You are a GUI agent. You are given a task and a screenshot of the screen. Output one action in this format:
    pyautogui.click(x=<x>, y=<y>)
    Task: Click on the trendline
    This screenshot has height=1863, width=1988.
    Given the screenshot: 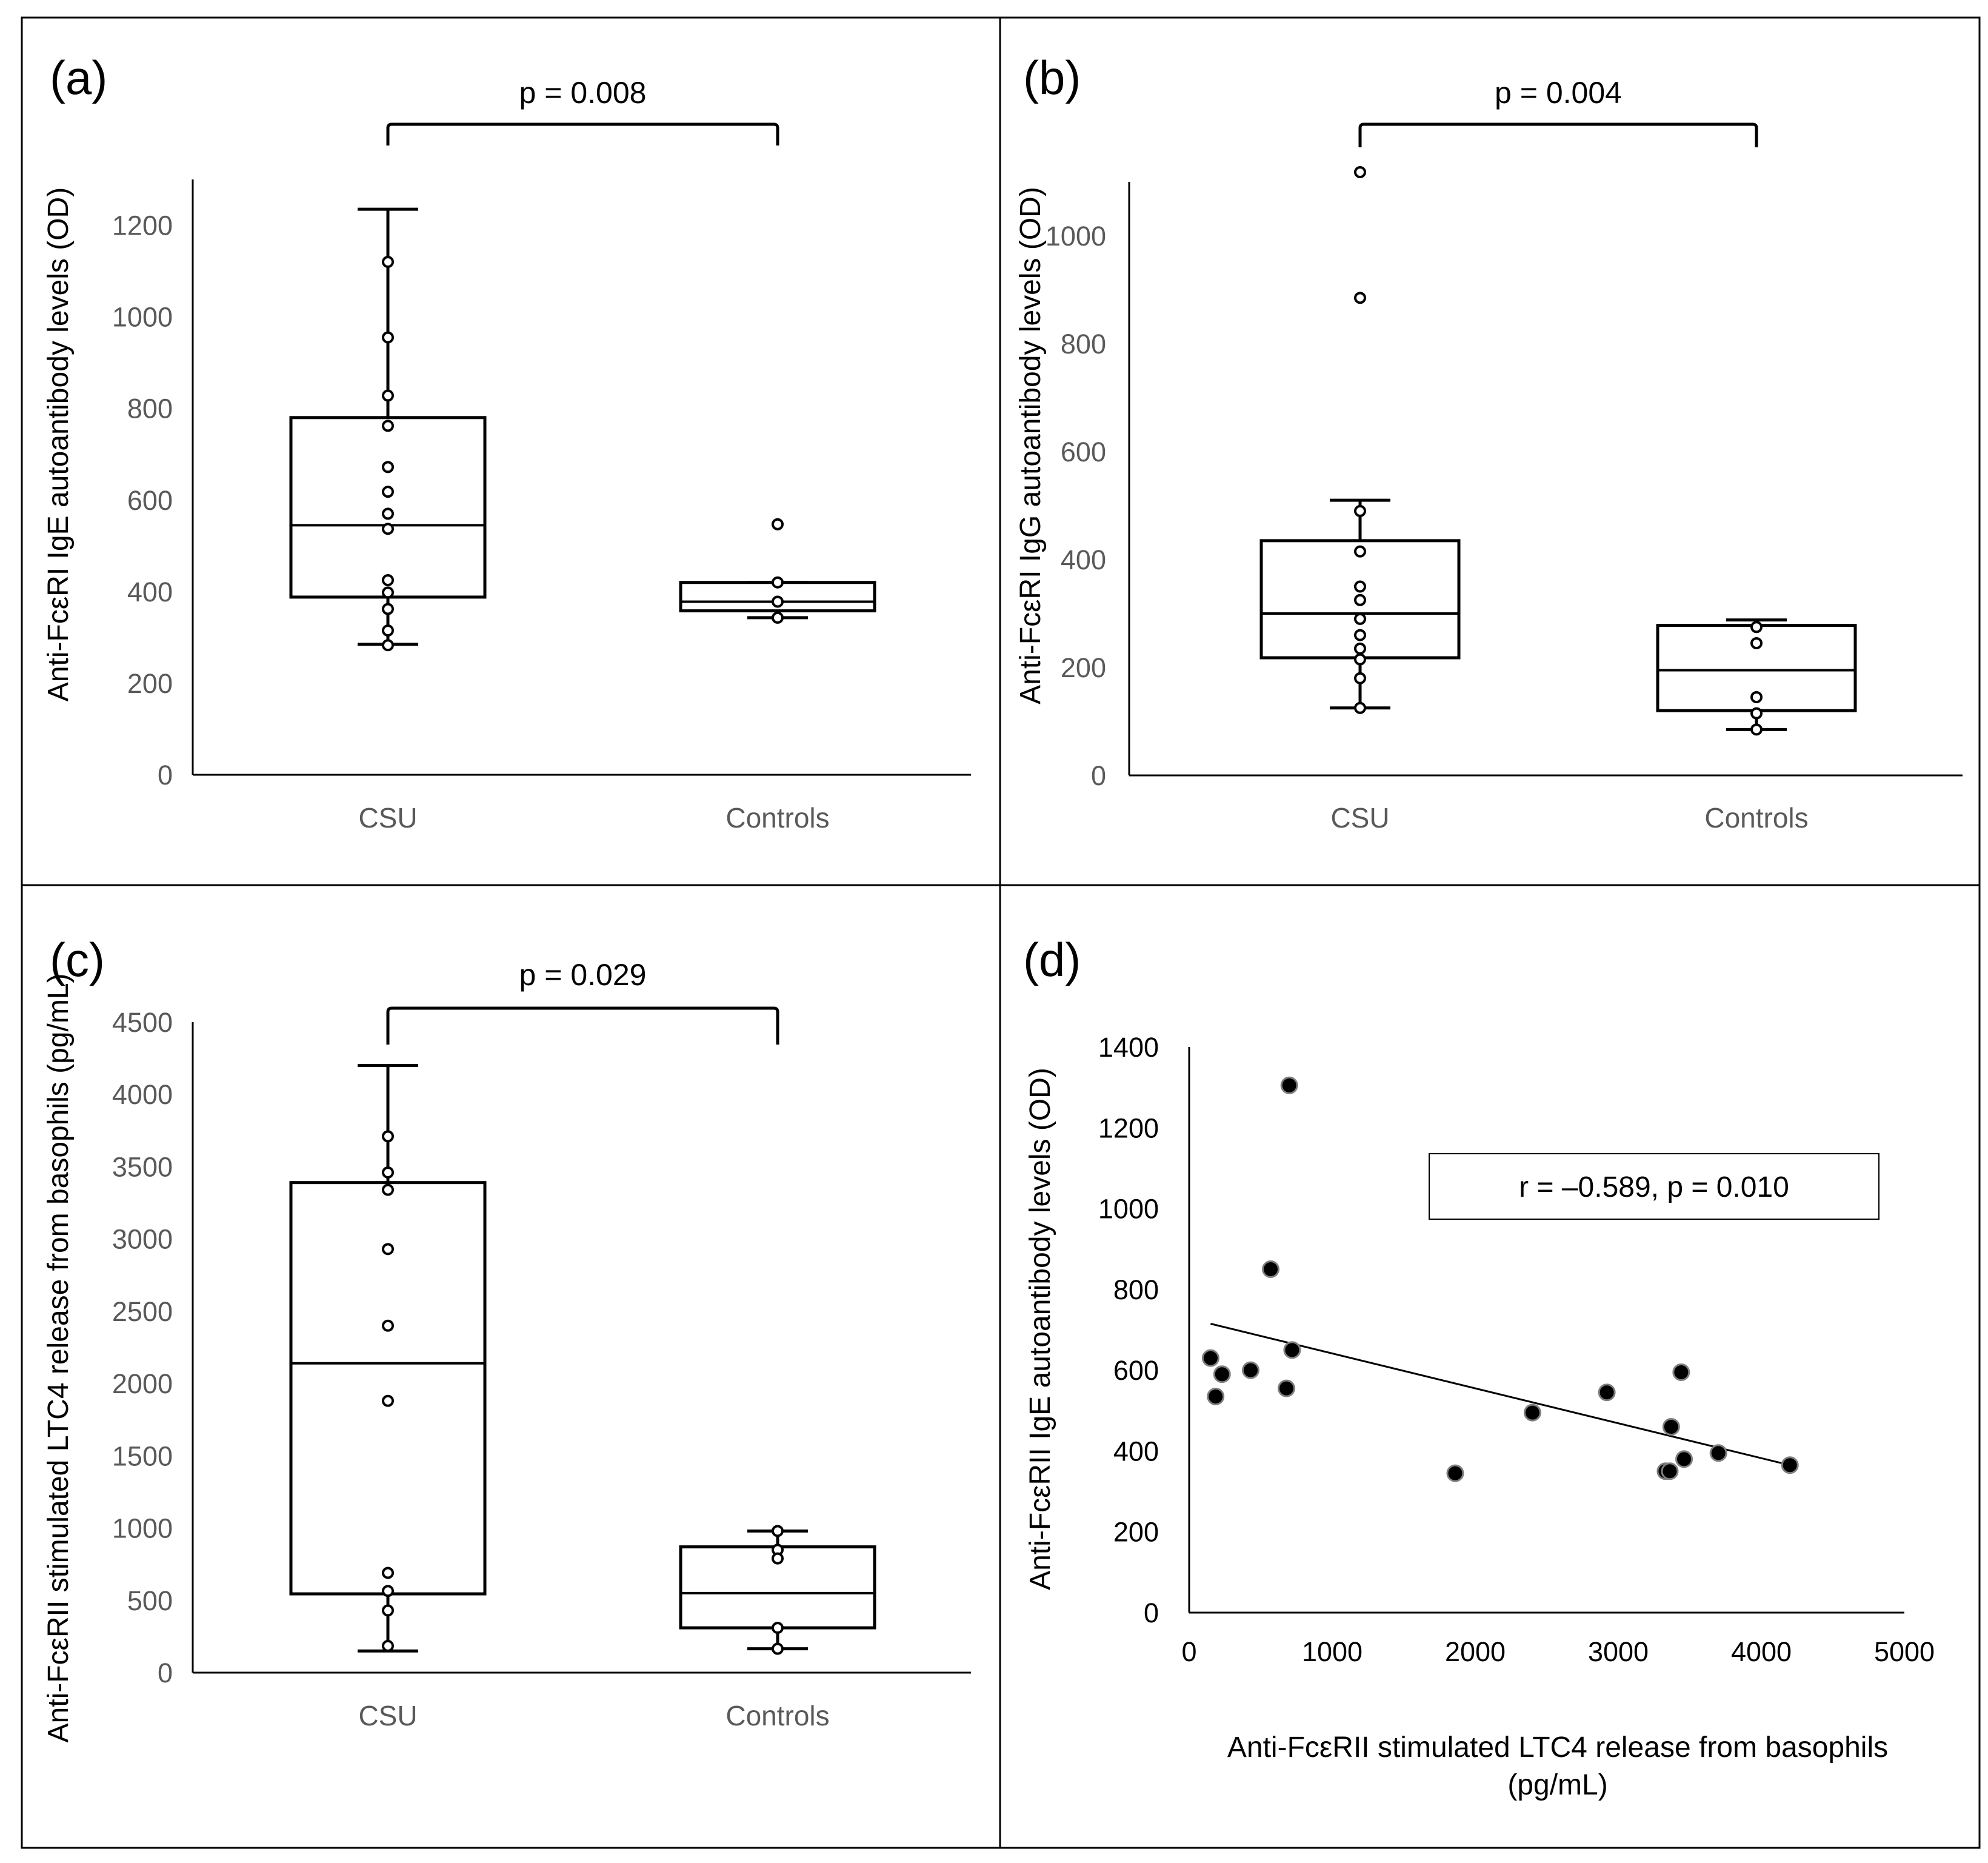 What is the action you would take?
    pyautogui.click(x=1500, y=1395)
    